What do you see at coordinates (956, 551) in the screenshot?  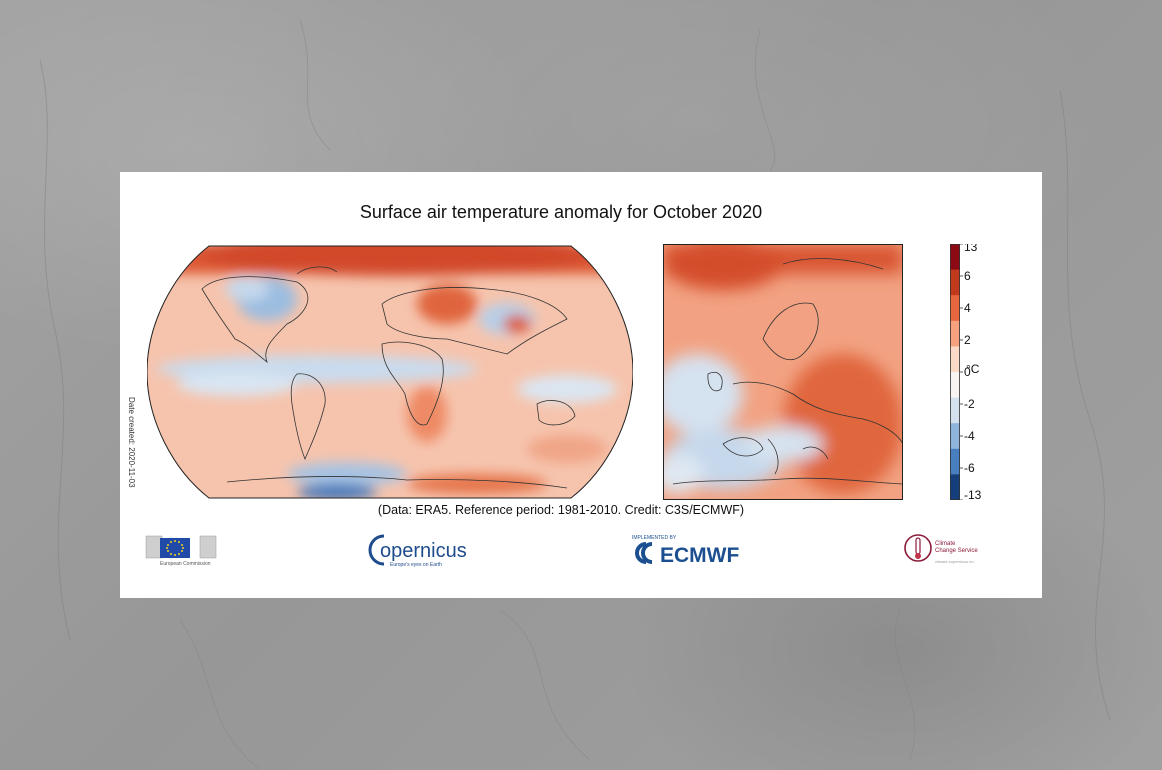 I see `svg-text: Change Service` at bounding box center [956, 551].